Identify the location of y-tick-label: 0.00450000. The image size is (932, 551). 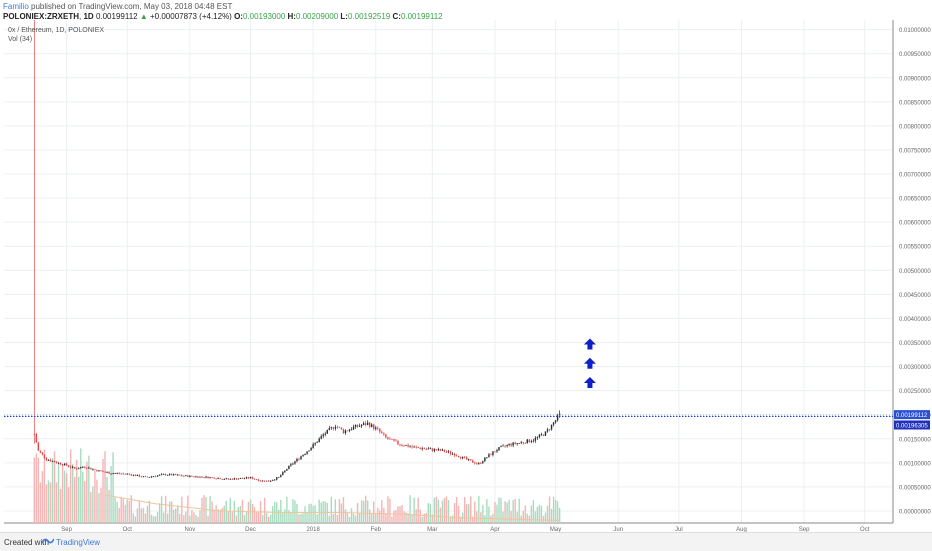
(915, 296).